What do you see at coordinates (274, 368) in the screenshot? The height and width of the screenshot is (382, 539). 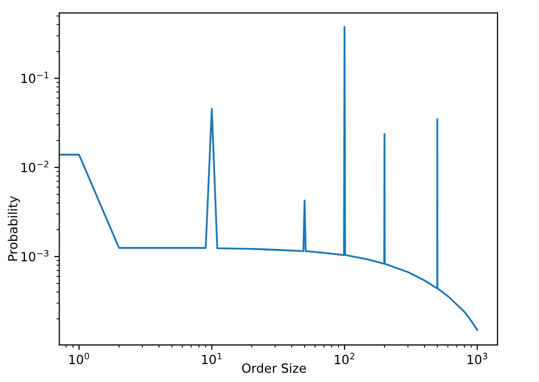 I see `x-axis-title: Order Size` at bounding box center [274, 368].